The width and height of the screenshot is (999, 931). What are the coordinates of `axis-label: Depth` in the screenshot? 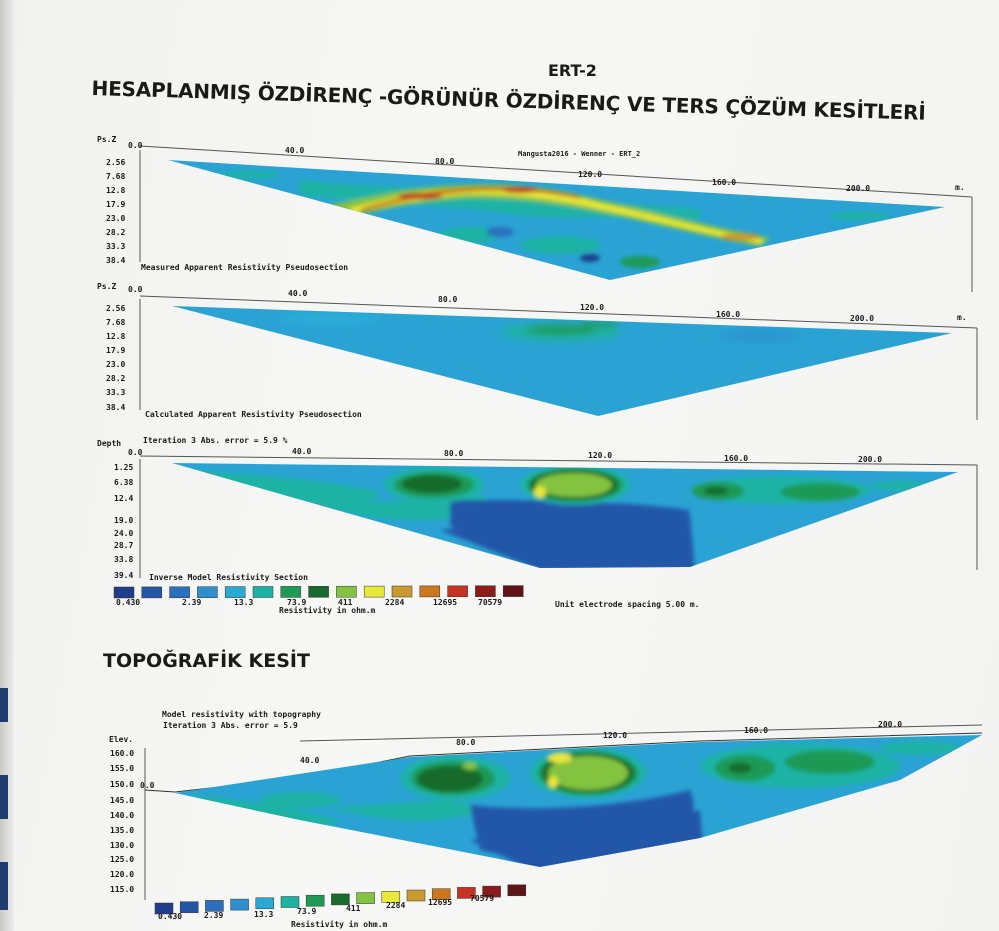 It's located at (109, 443).